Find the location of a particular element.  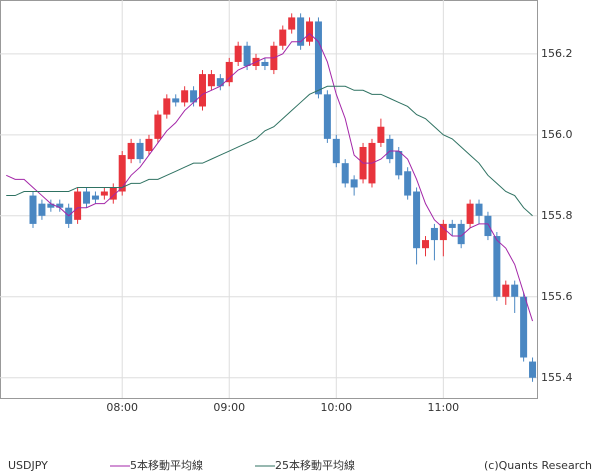

x-tick-label: 11:00 is located at coordinates (443, 407).